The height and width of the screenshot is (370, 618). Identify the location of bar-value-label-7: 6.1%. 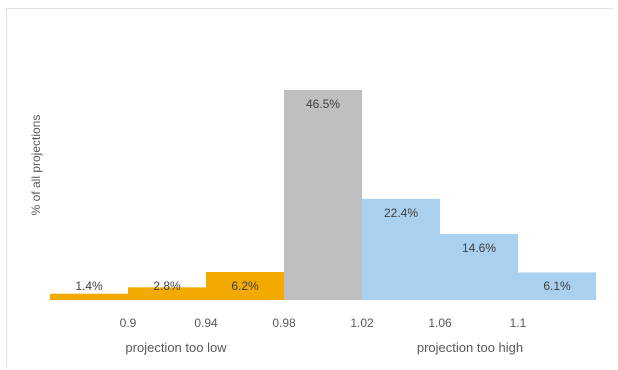
(557, 286).